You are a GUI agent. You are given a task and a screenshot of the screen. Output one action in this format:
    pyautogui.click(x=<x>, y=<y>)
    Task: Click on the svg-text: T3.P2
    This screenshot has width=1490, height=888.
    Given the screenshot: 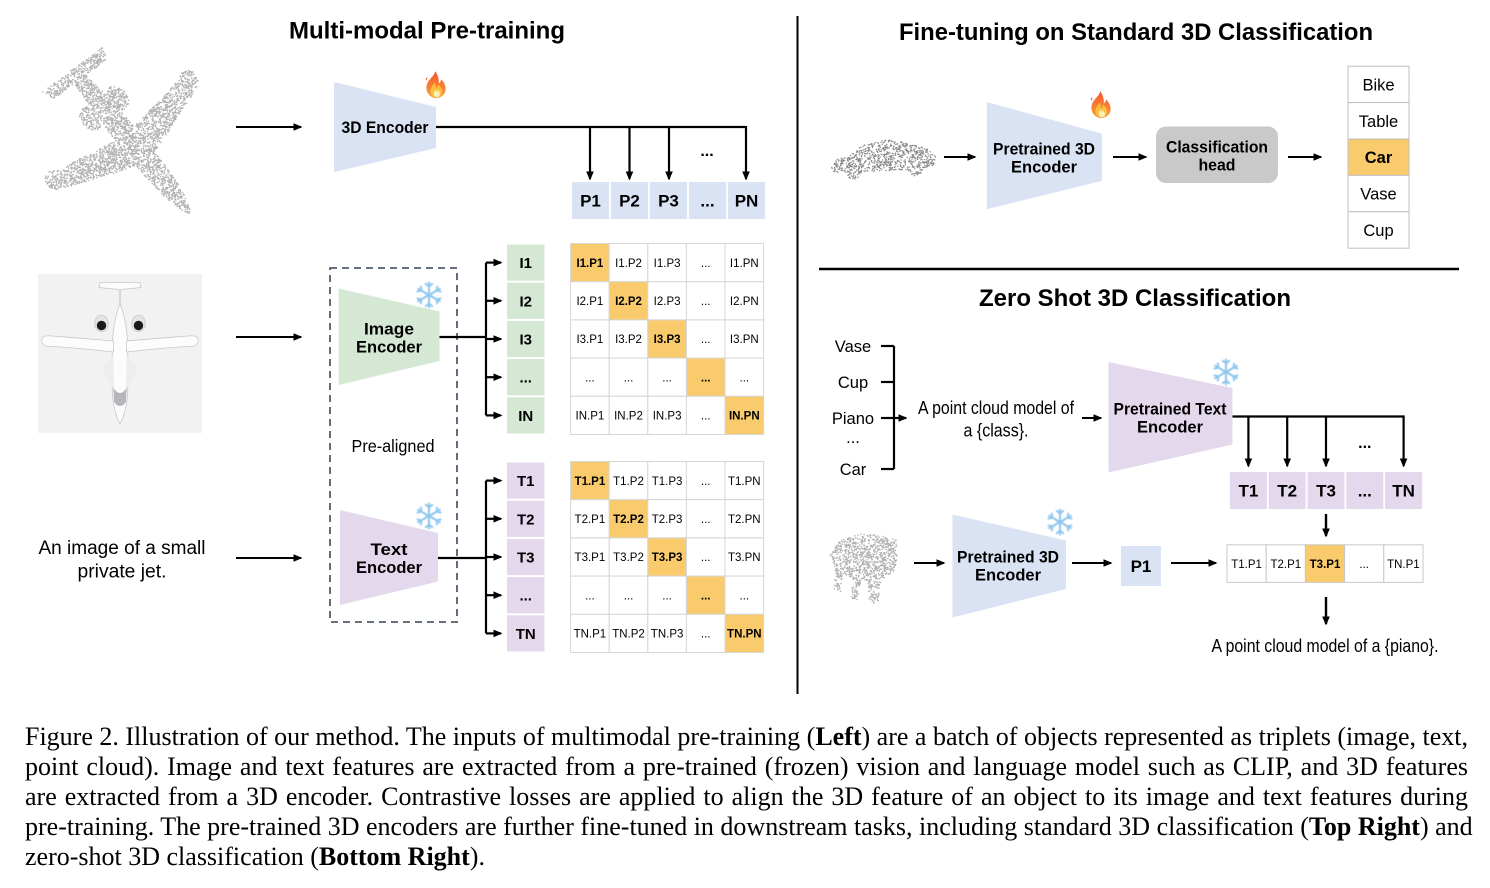 What is the action you would take?
    pyautogui.click(x=628, y=558)
    